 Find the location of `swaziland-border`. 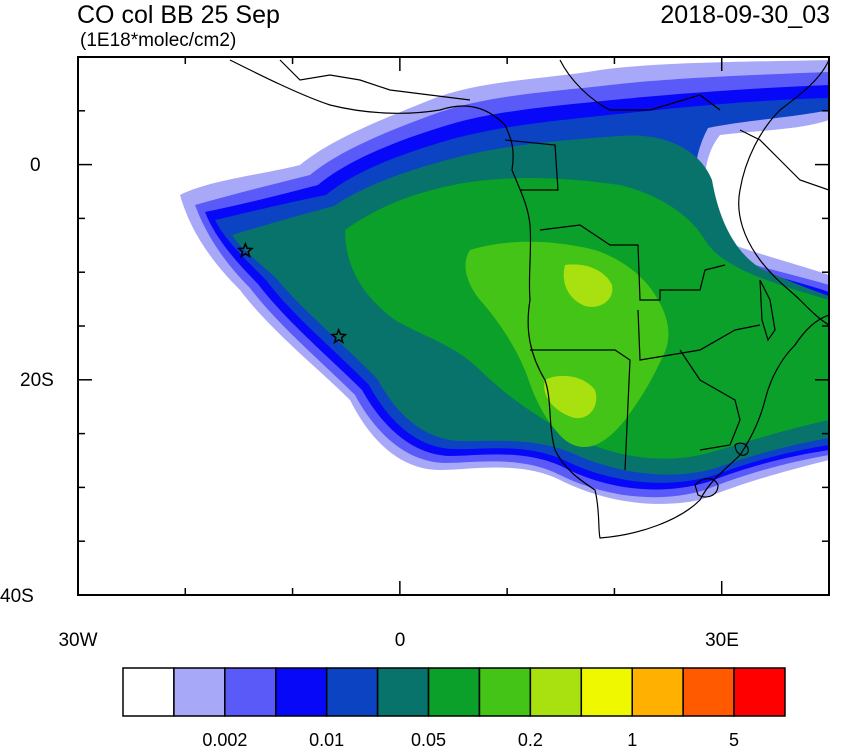

swaziland-border is located at coordinates (741, 449).